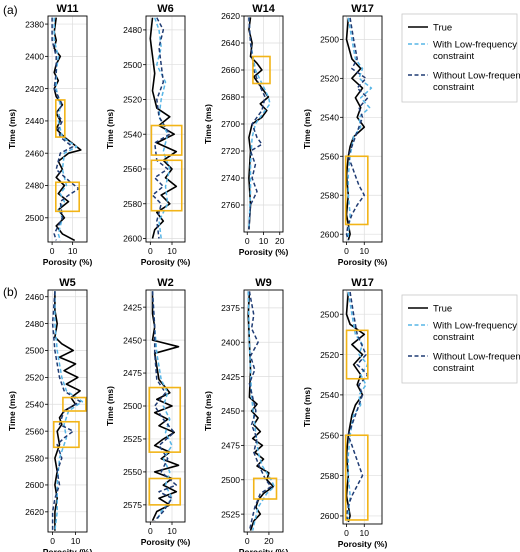 The width and height of the screenshot is (520, 552). What do you see at coordinates (357, 129) in the screenshot?
I see `series-without-a-w17` at bounding box center [357, 129].